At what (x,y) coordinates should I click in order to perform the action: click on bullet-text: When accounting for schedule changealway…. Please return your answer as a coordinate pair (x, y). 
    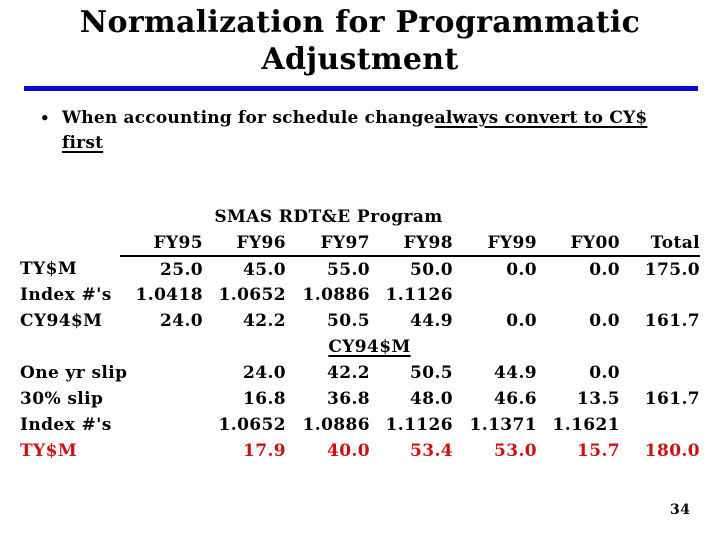
    Looking at the image, I should click on (354, 131).